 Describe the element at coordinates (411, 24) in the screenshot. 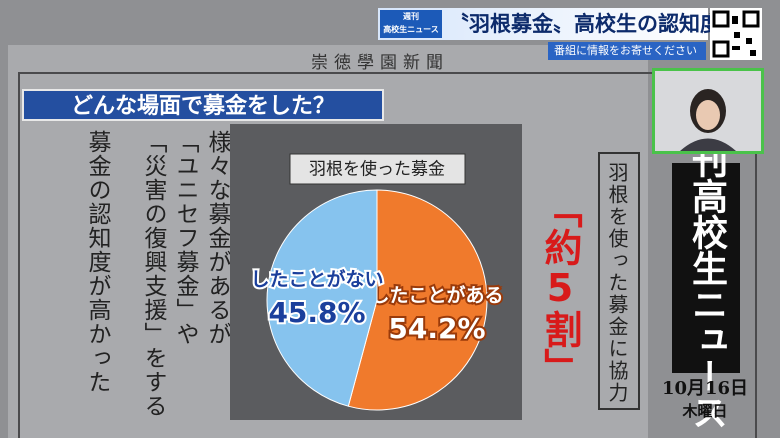

I see `badge: 週刊 高校生ニュース` at that location.